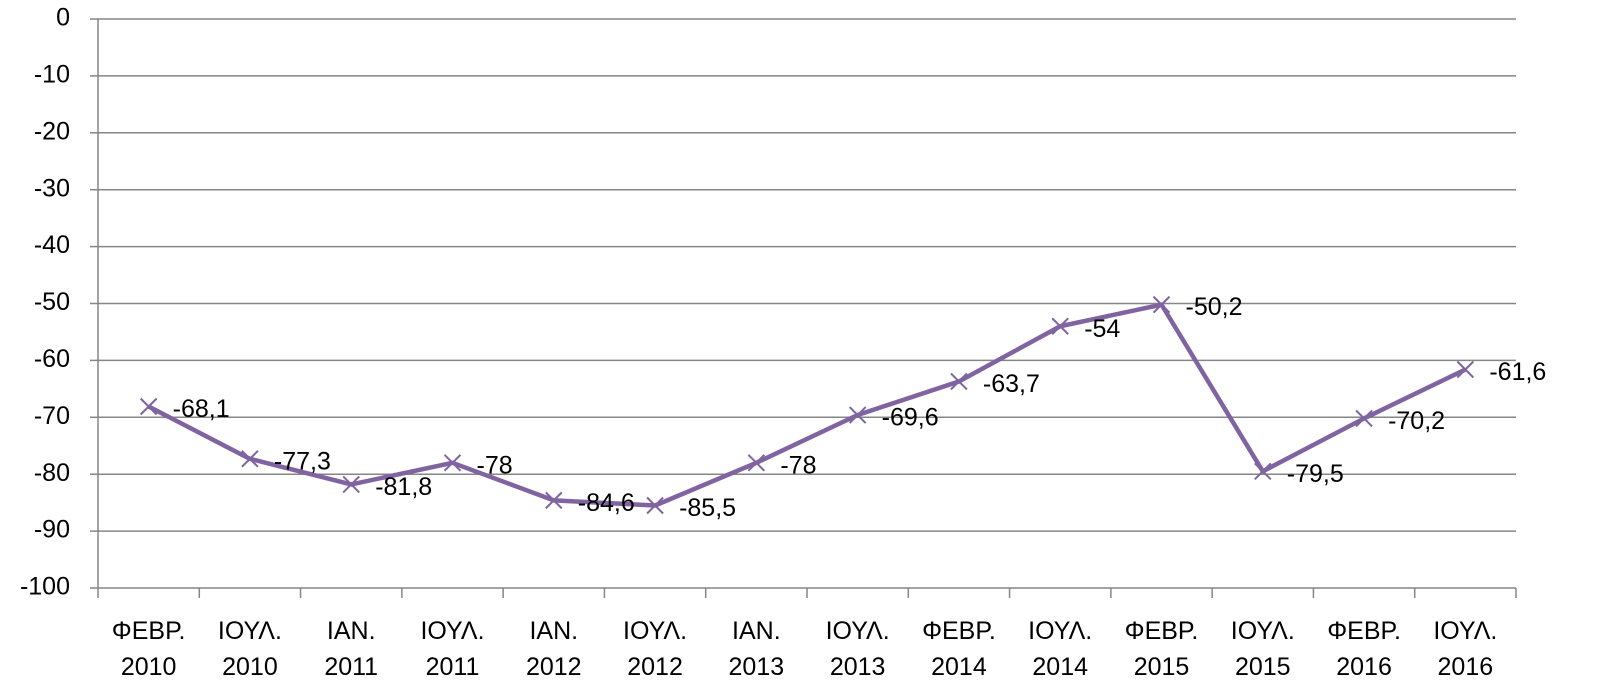 The width and height of the screenshot is (1606, 698). Describe the element at coordinates (655, 649) in the screenshot. I see `x-tick-label: ΙΟΥΛ. 2012` at that location.